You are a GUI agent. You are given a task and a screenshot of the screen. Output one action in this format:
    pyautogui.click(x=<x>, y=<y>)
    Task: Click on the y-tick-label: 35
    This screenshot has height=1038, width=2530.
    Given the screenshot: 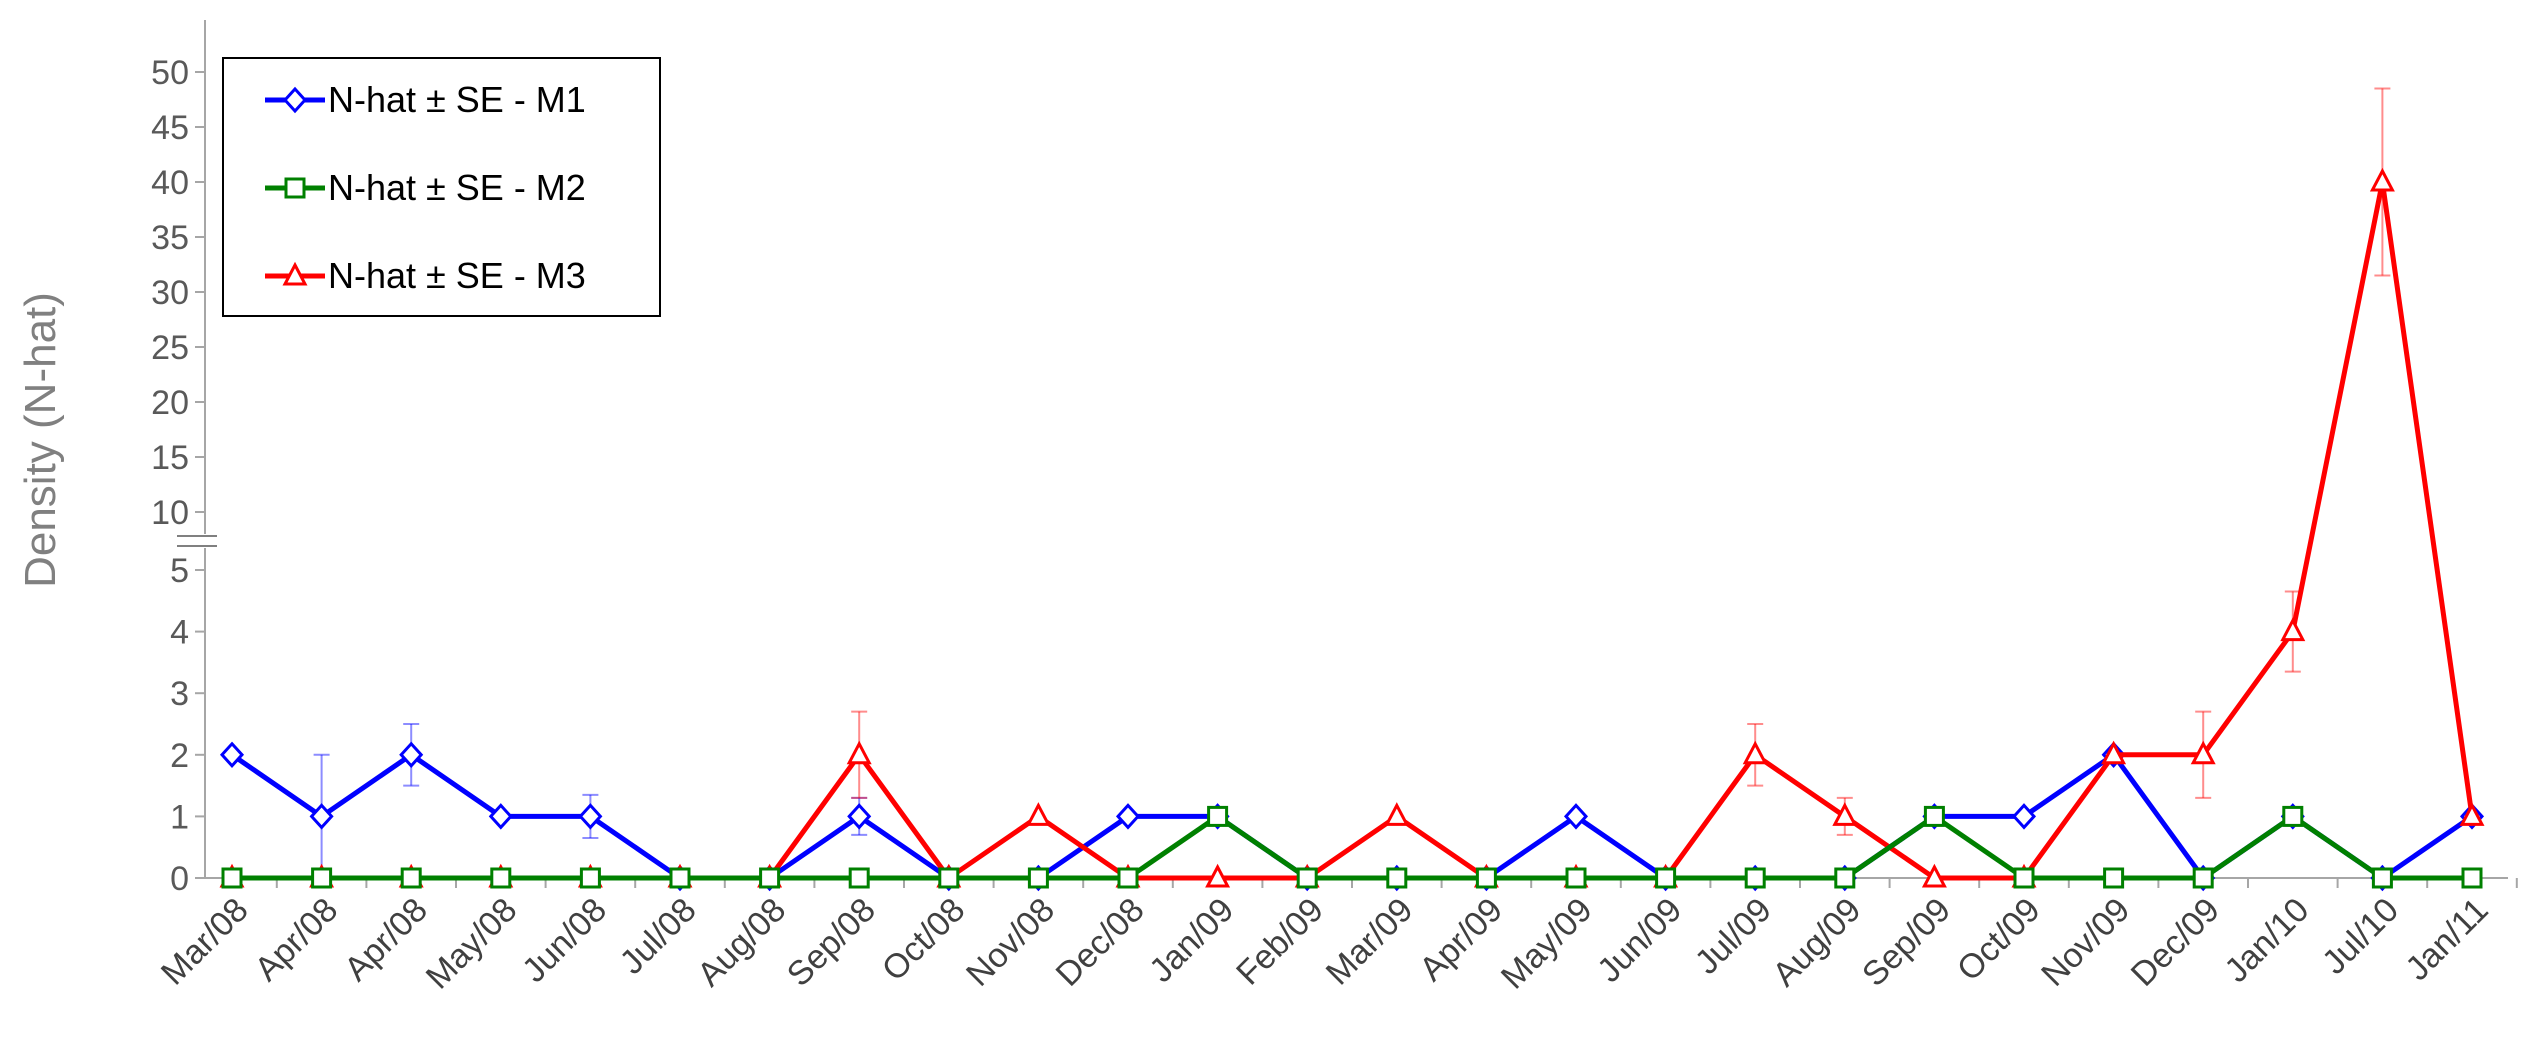 What is the action you would take?
    pyautogui.click(x=170, y=238)
    